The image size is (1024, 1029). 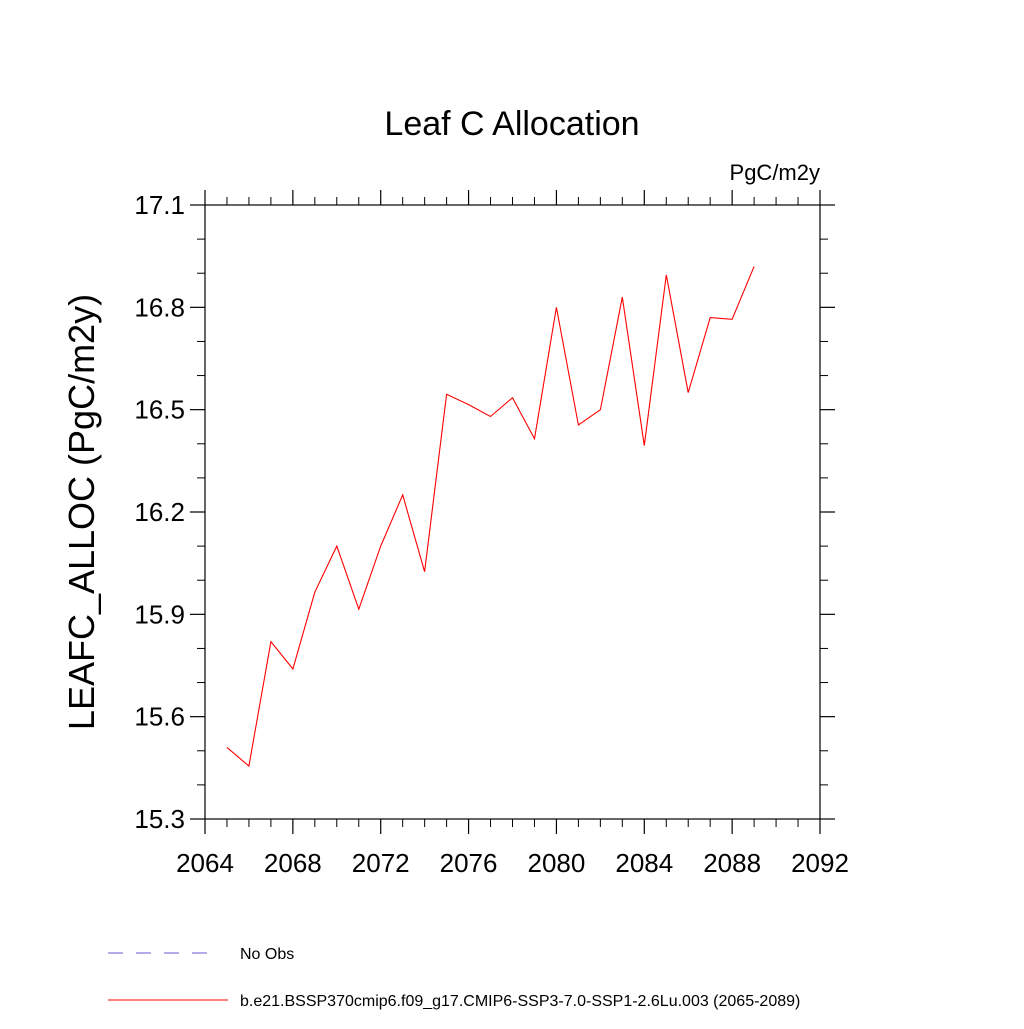 I want to click on x-tick-label: 2092, so click(x=820, y=863).